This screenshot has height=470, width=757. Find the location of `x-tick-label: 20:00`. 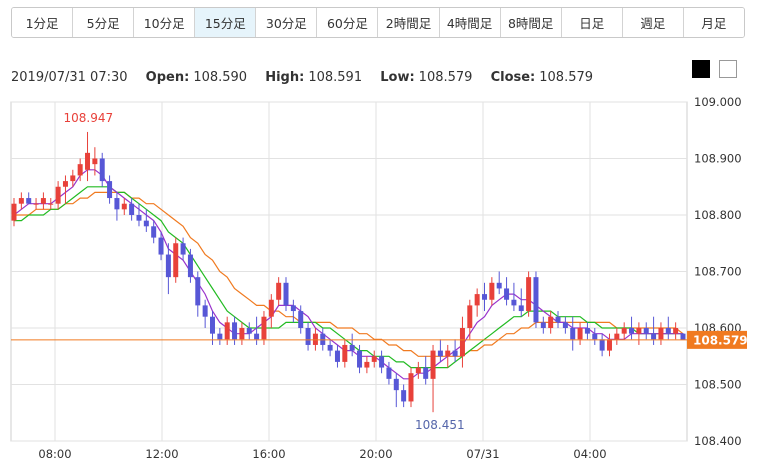

x-tick-label: 20:00 is located at coordinates (375, 454).